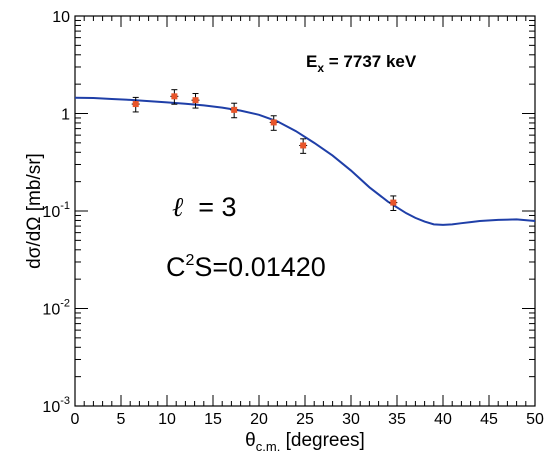 This screenshot has width=547, height=457. I want to click on y-tick-label: 10⁻³, so click(56, 405).